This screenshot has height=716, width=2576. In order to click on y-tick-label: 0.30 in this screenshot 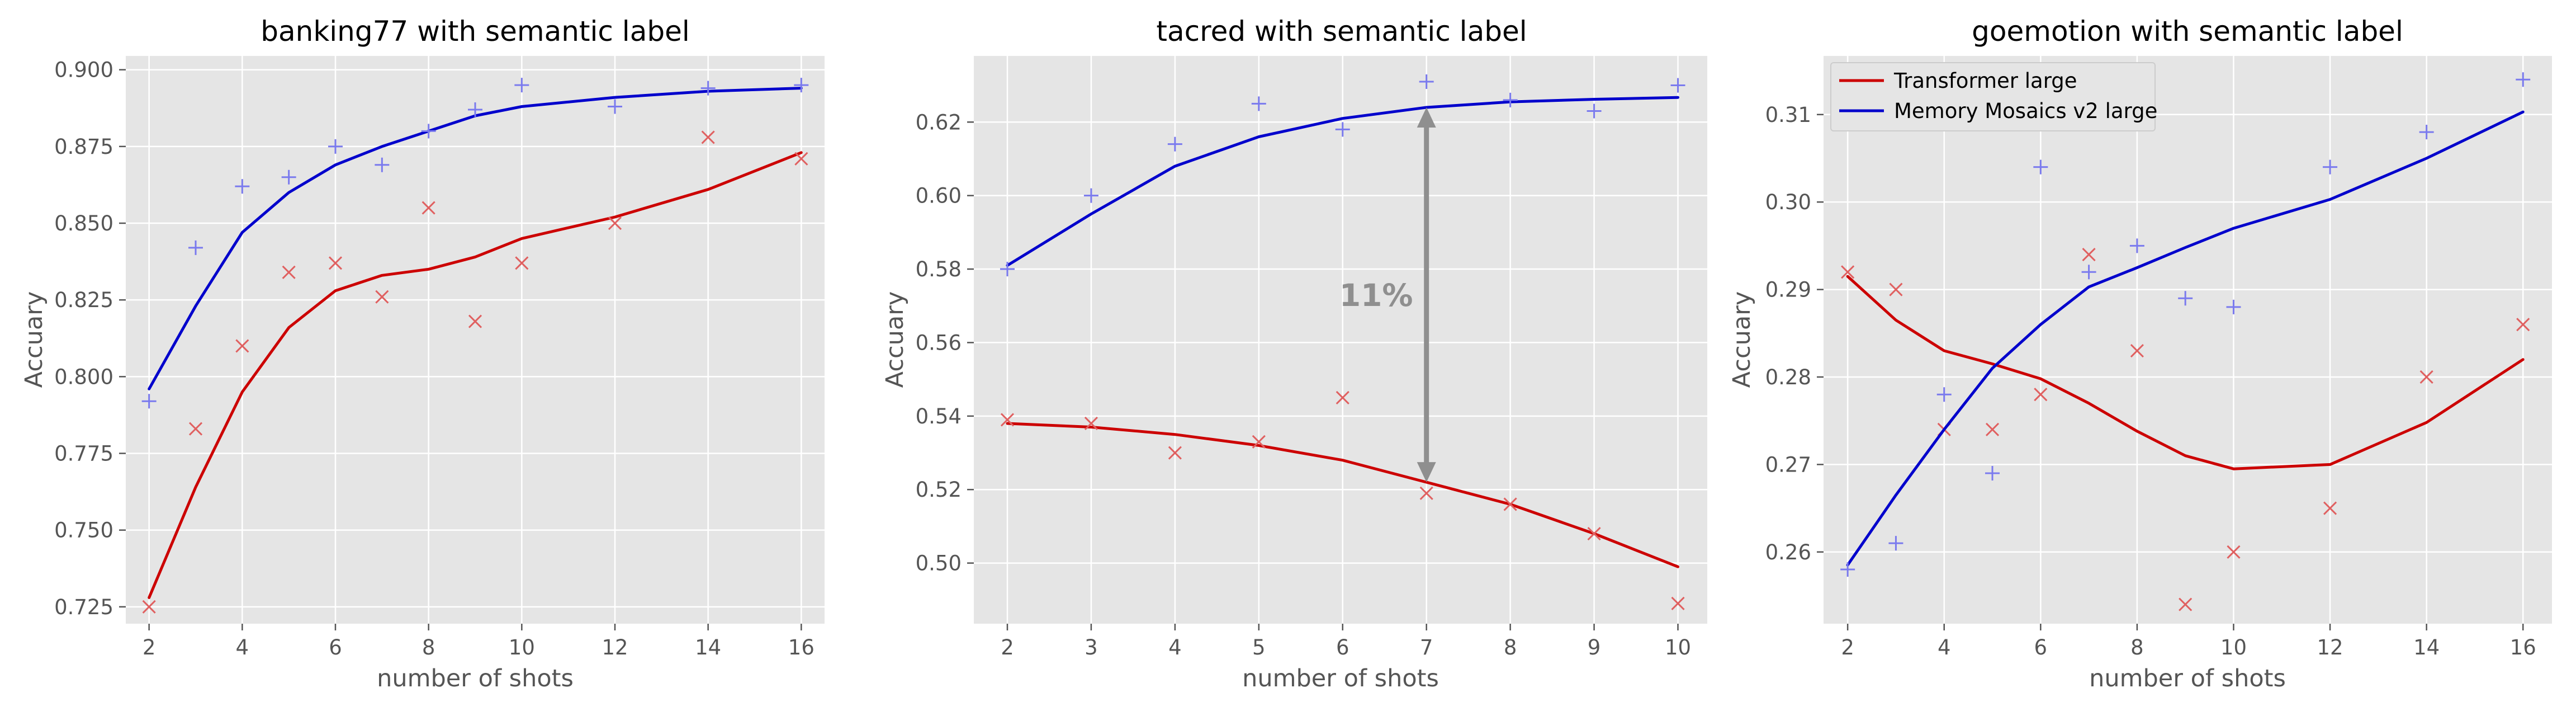, I will do `click(1788, 202)`.